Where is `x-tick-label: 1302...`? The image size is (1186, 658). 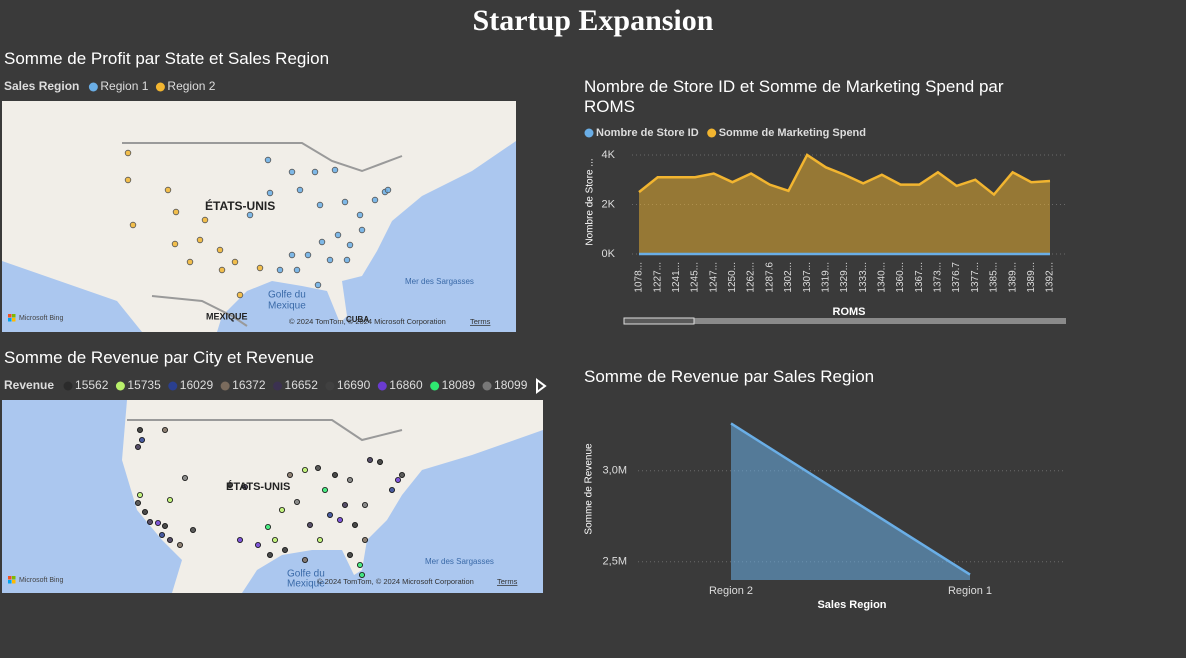
x-tick-label: 1302... is located at coordinates (788, 277).